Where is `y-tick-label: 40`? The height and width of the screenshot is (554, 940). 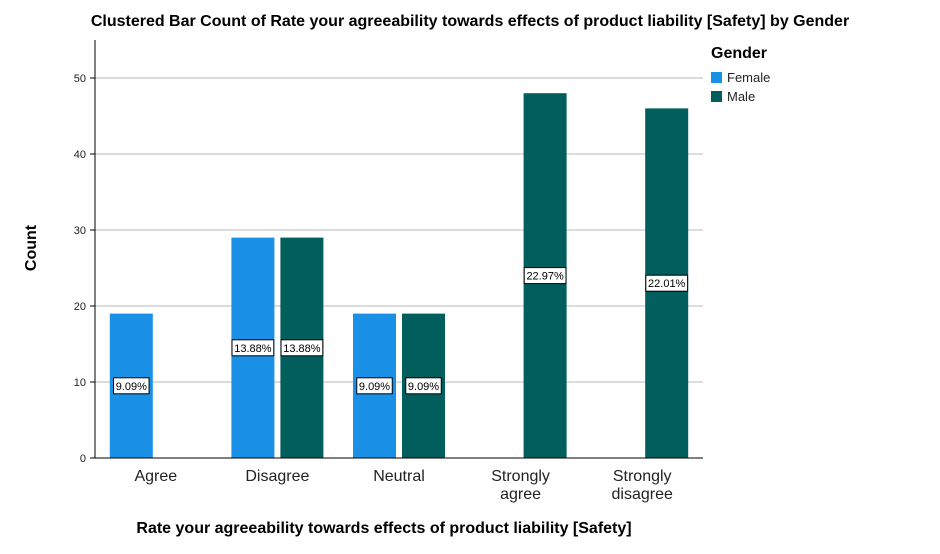
y-tick-label: 40 is located at coordinates (80, 155).